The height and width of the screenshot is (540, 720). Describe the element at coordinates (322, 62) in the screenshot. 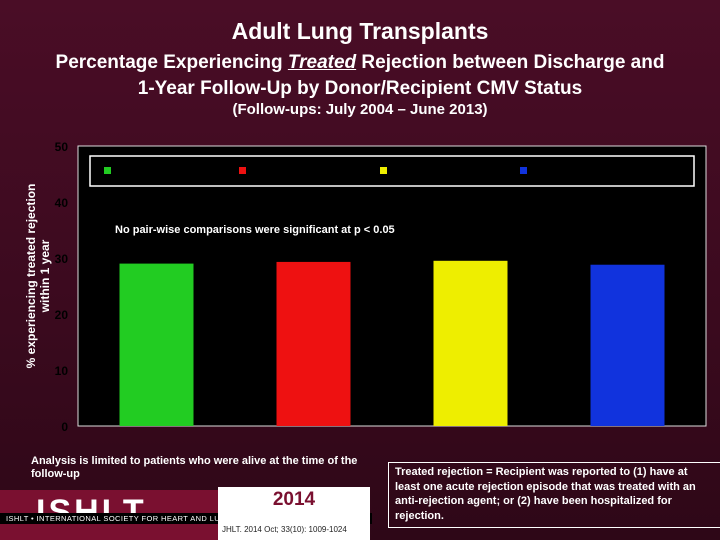

I see `subtitle-emphasis: Treated` at that location.